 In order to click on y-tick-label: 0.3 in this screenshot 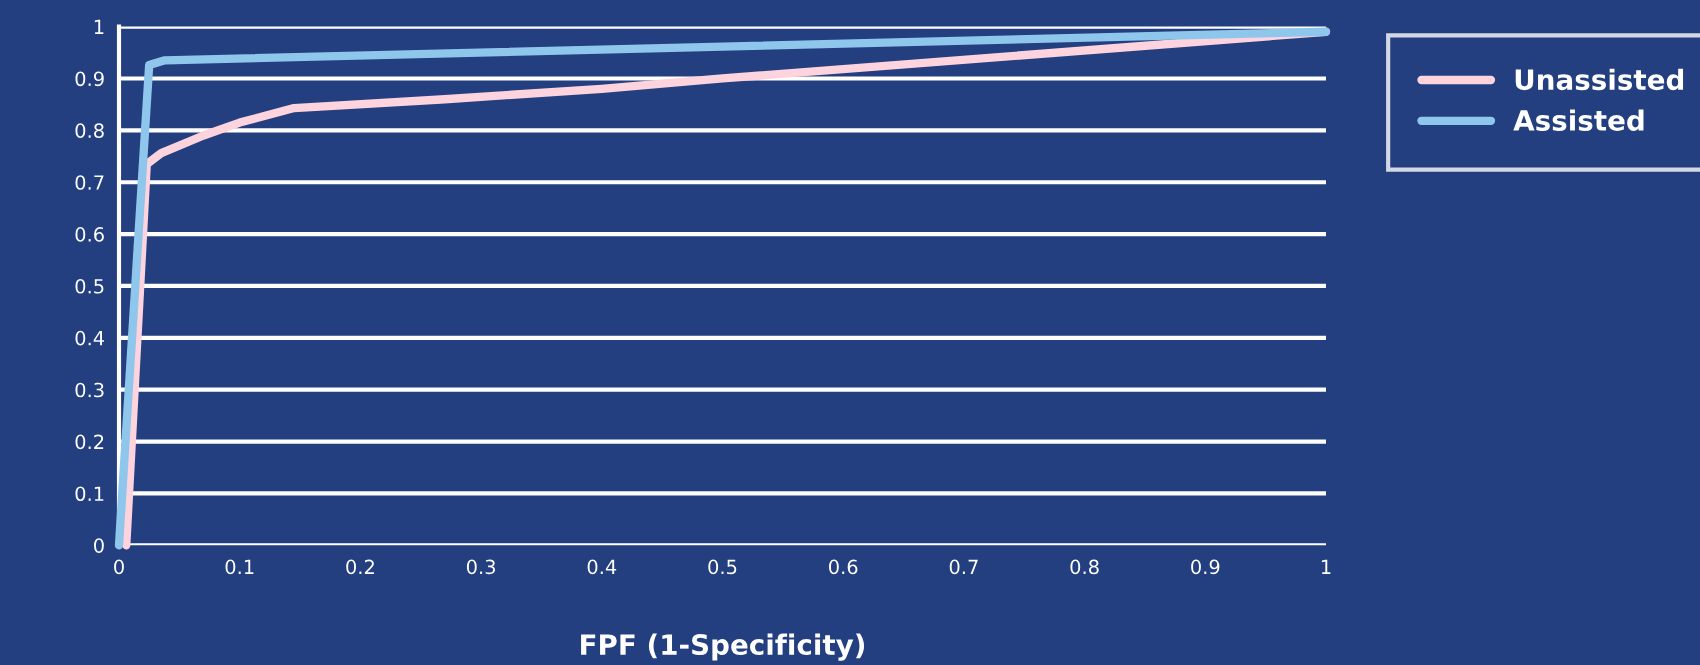, I will do `click(89, 390)`.